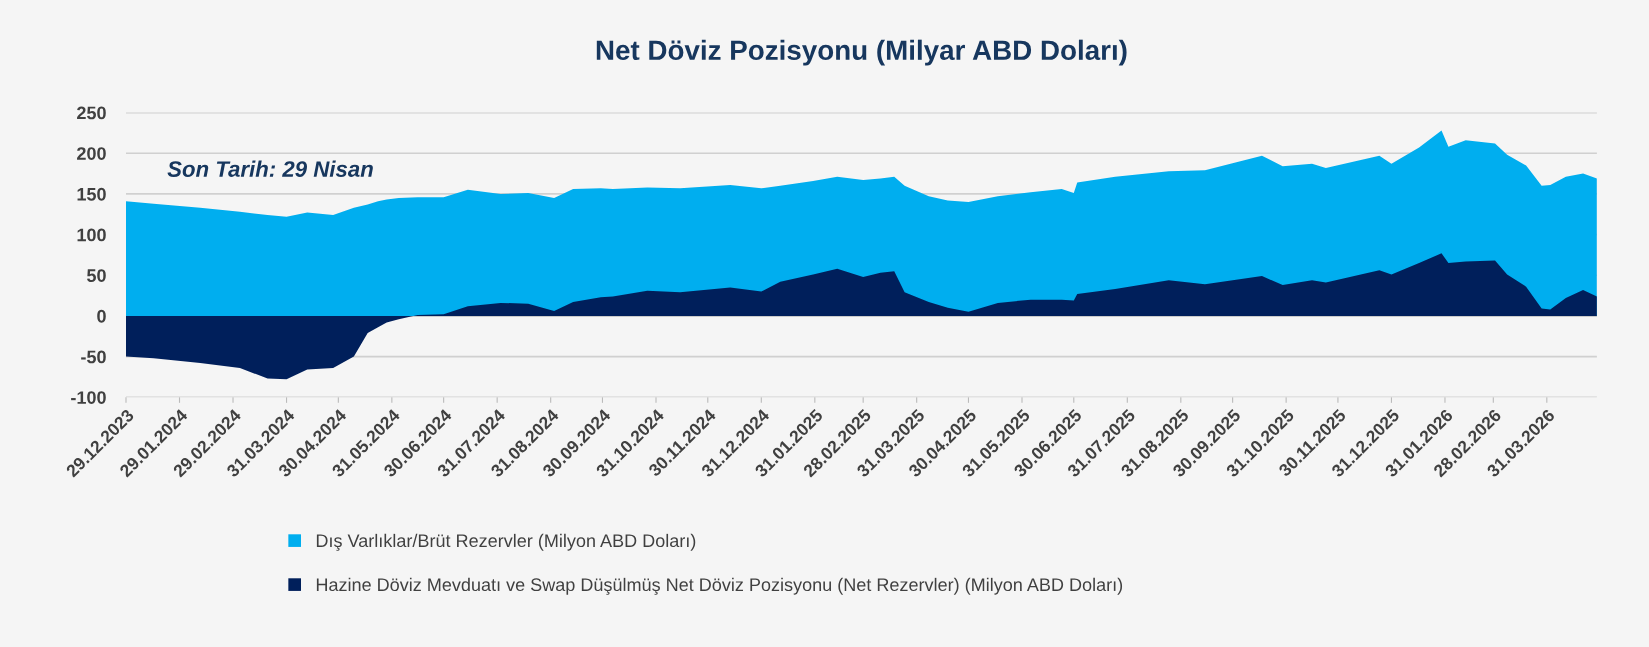  I want to click on legend-label: Hazine Döviz Mevduatı ve Swap Düşülmüş Net Döviz Pozisyonu (Net Rezervler) (Milyon ABD Doları), so click(719, 586).